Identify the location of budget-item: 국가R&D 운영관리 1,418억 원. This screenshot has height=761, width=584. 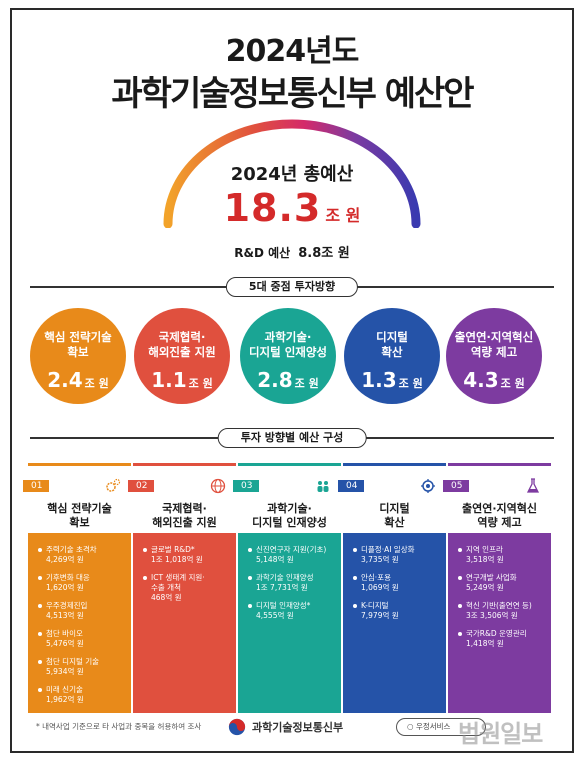
(501, 639).